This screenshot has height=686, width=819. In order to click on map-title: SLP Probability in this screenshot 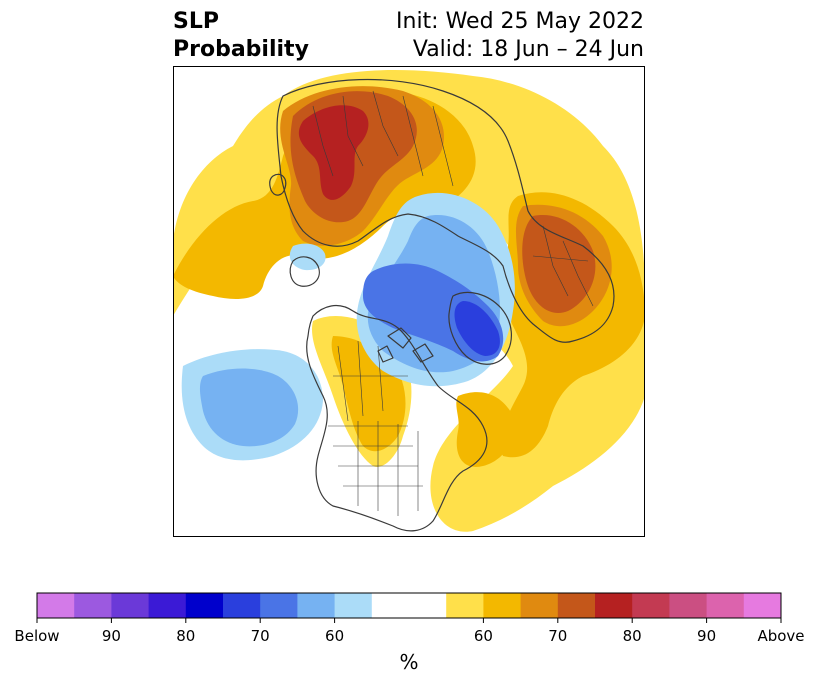, I will do `click(241, 36)`.